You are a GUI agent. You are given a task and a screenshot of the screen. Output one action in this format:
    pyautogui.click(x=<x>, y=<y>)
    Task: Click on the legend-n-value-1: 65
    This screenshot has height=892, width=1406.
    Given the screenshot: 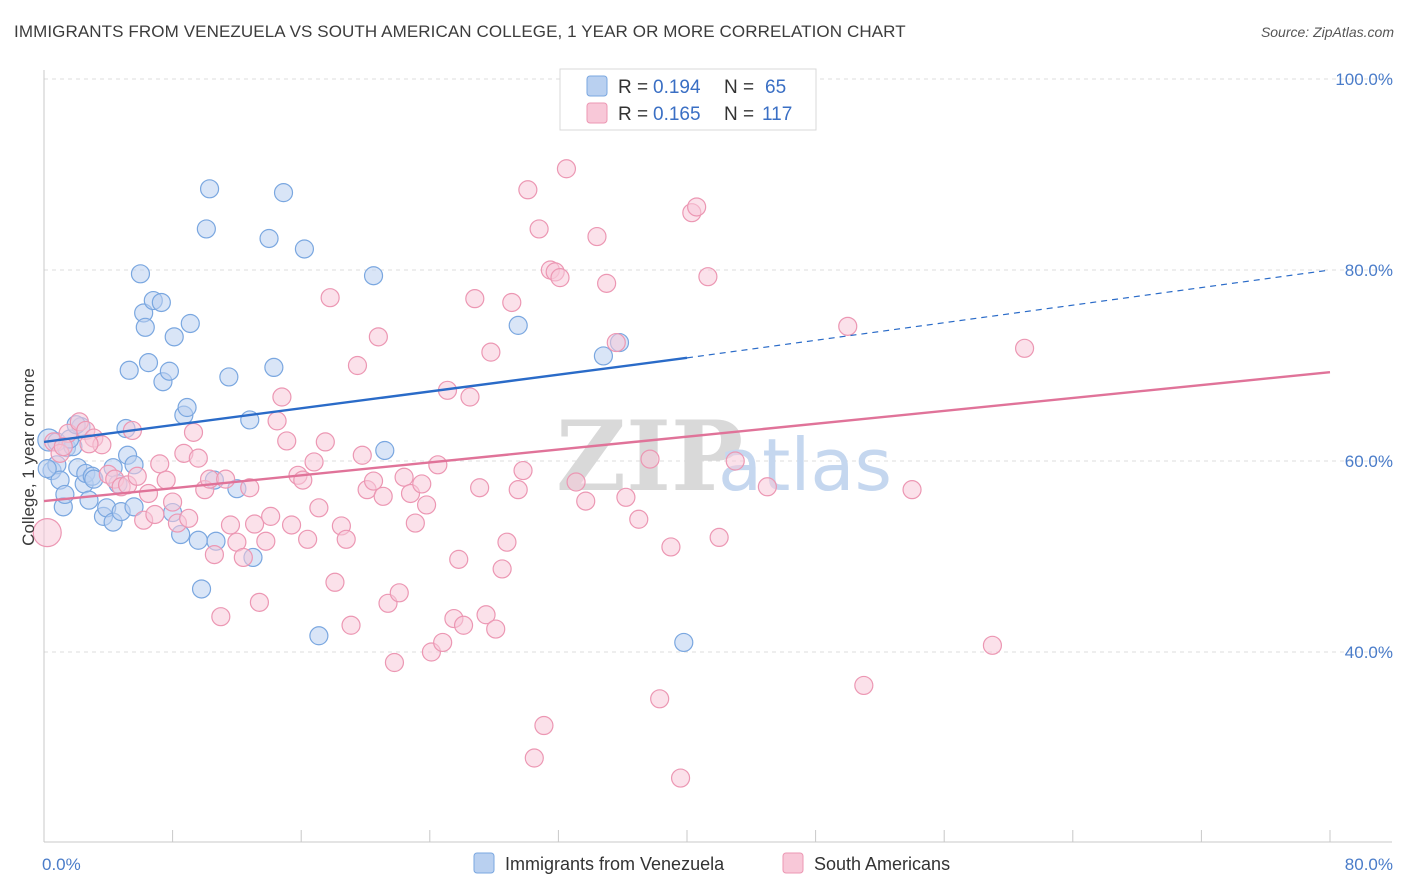 What is the action you would take?
    pyautogui.click(x=775, y=87)
    